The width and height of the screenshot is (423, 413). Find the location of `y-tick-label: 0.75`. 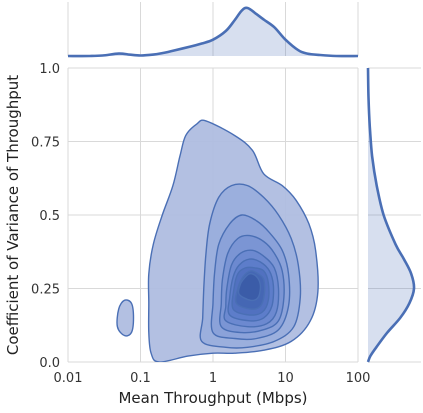

y-tick-label: 0.75 is located at coordinates (45, 143).